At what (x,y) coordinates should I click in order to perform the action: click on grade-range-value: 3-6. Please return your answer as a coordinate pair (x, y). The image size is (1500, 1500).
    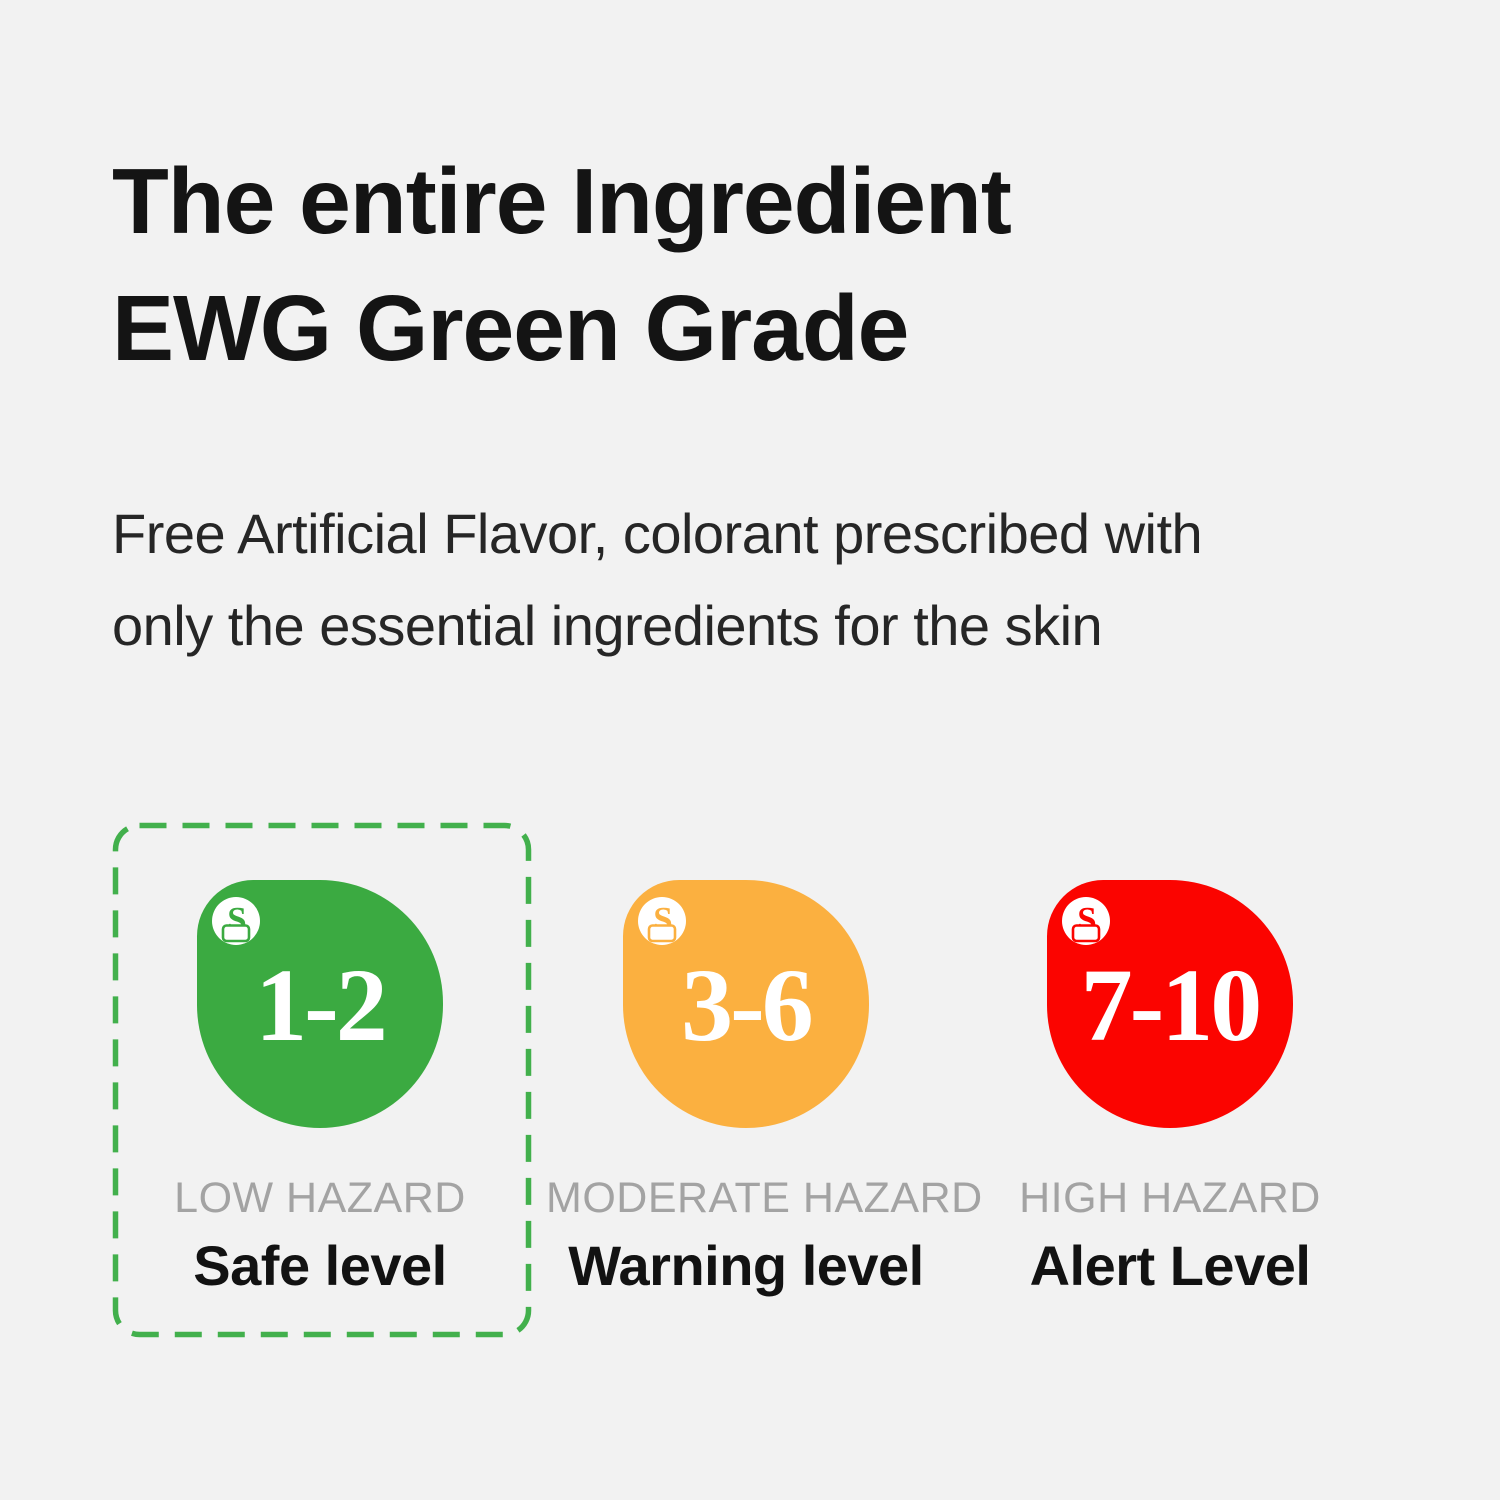
    Looking at the image, I should click on (747, 1005).